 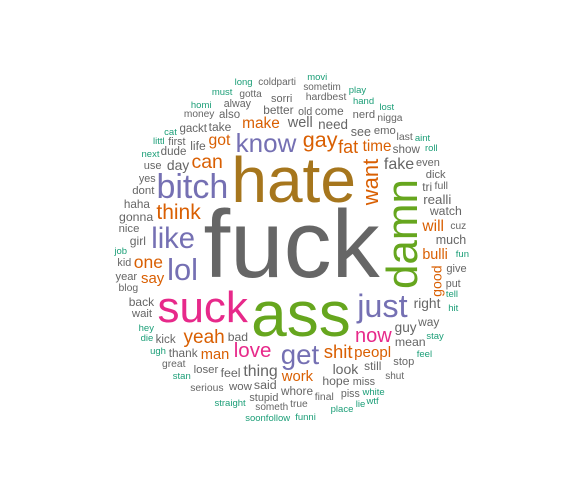 What do you see at coordinates (238, 337) in the screenshot?
I see `cloud-word-bad: bad` at bounding box center [238, 337].